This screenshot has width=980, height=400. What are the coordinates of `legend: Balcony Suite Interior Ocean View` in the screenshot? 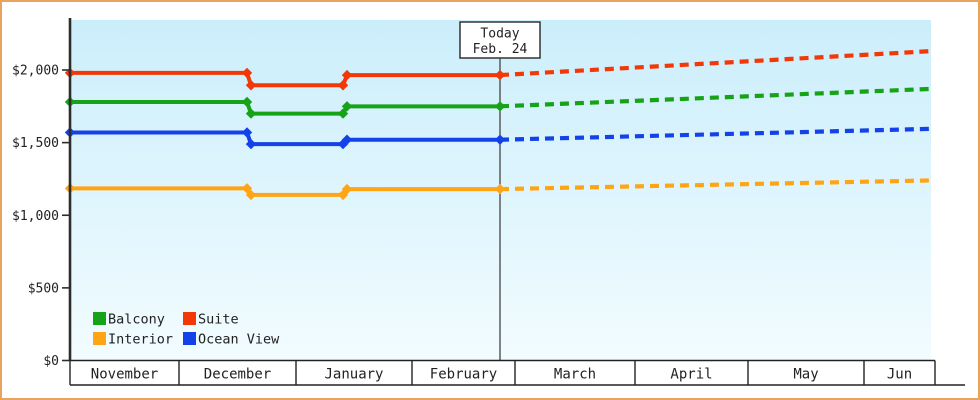 It's located at (186, 330).